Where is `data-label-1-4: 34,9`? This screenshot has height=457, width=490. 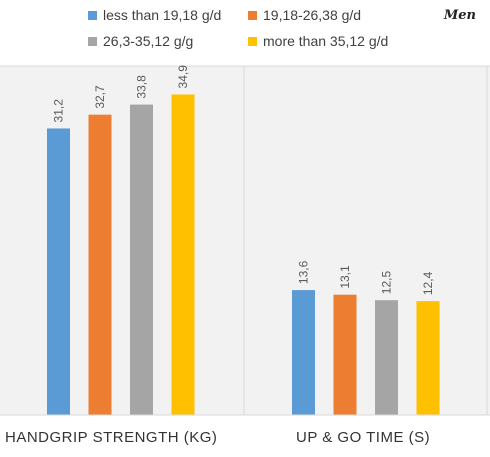
data-label-1-4: 34,9 is located at coordinates (183, 77).